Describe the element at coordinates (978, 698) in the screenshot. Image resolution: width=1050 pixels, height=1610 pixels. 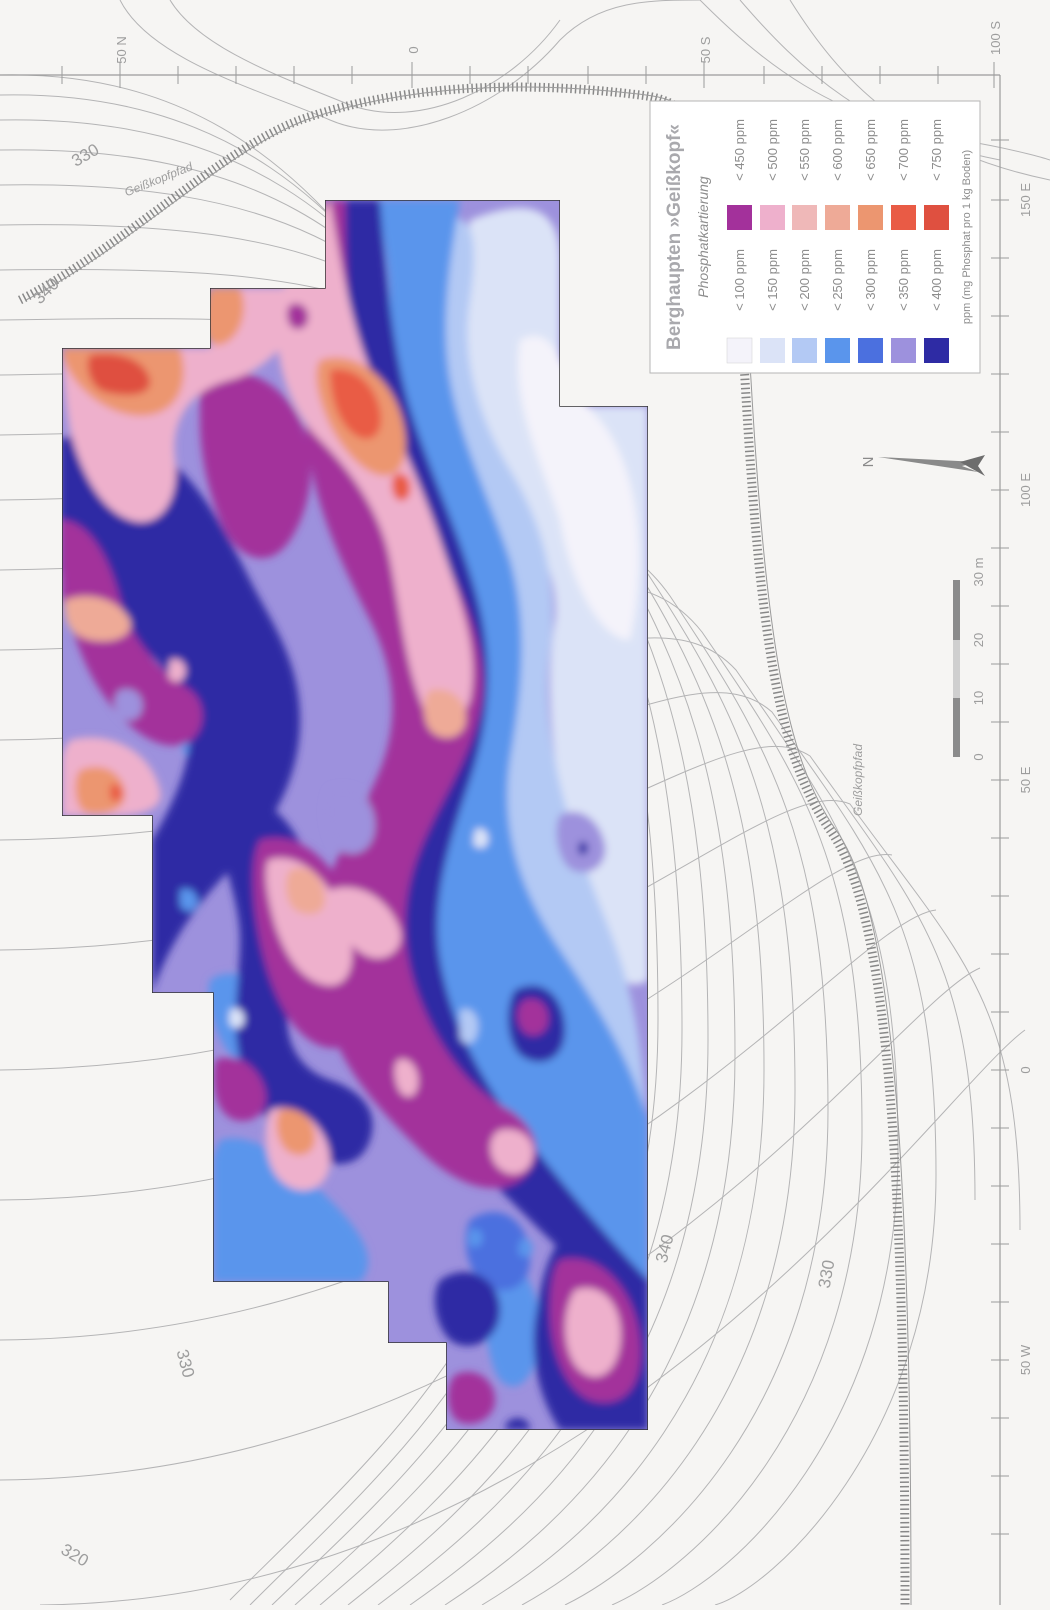
I see `scale-tick-10: 10` at that location.